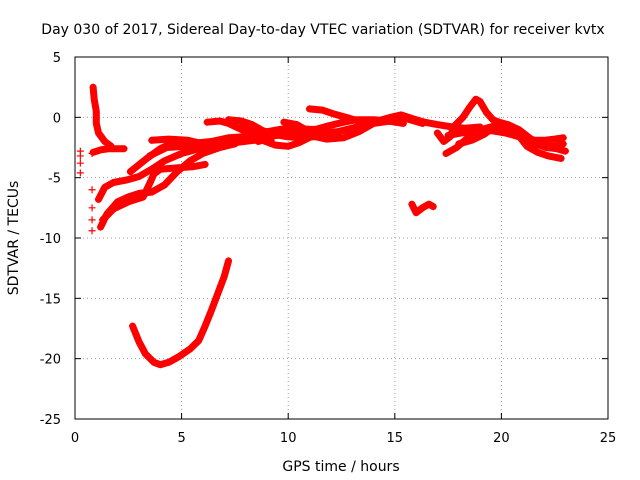  Describe the element at coordinates (14, 238) in the screenshot. I see `y-axis-label: SDTVAR / TECUs` at that location.